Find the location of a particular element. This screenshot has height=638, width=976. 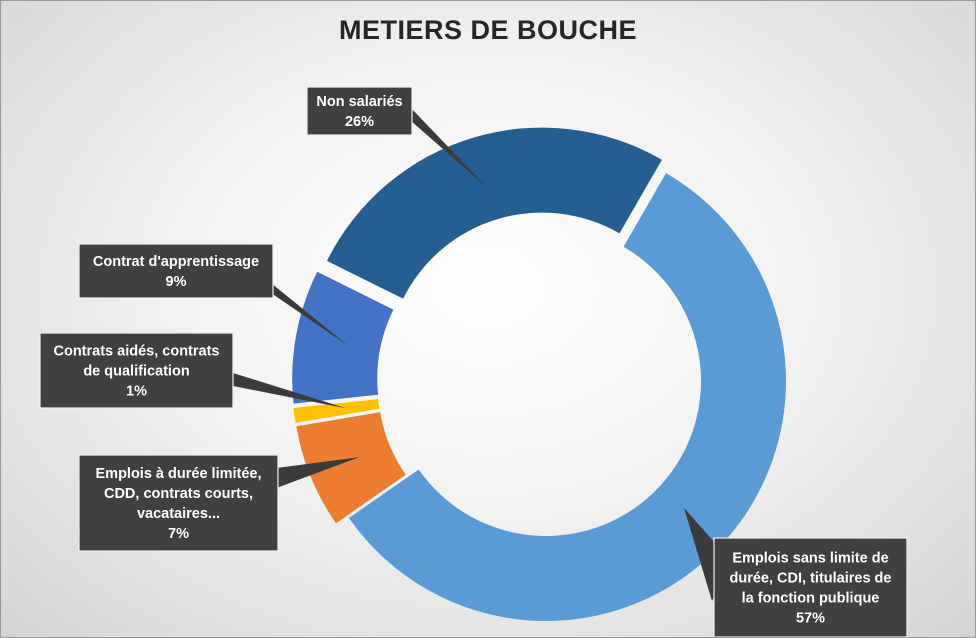

data-label-text: Non salariés is located at coordinates (359, 102).